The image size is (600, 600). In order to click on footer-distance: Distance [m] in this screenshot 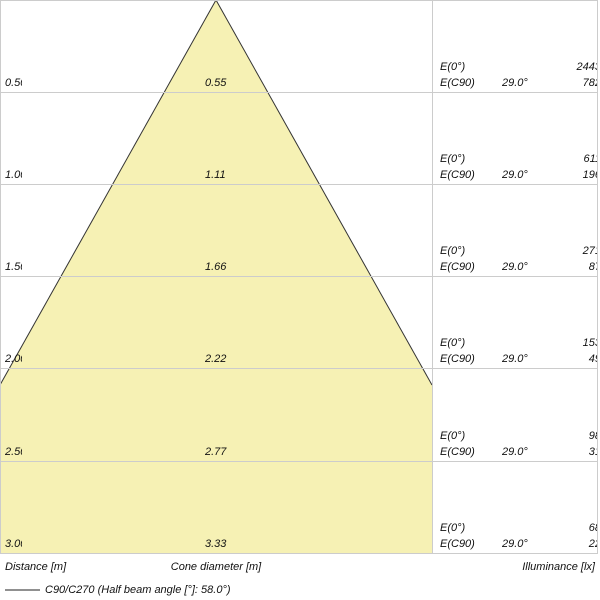, I will do `click(36, 567)`.